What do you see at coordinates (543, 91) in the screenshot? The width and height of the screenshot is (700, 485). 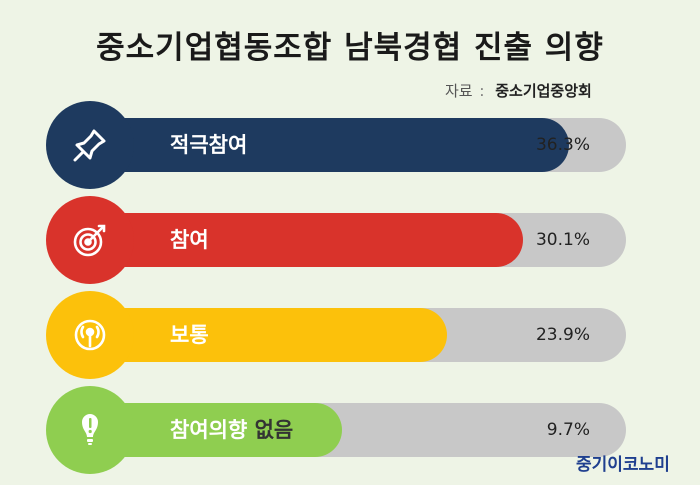 I see `source-value: 중소기업중앙회` at bounding box center [543, 91].